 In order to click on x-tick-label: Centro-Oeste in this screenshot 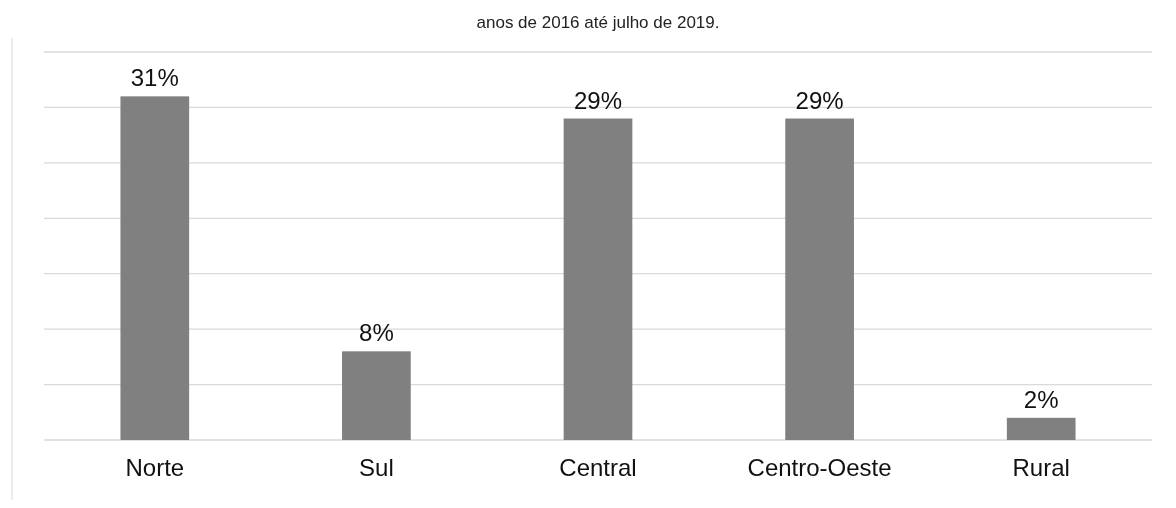, I will do `click(819, 467)`.